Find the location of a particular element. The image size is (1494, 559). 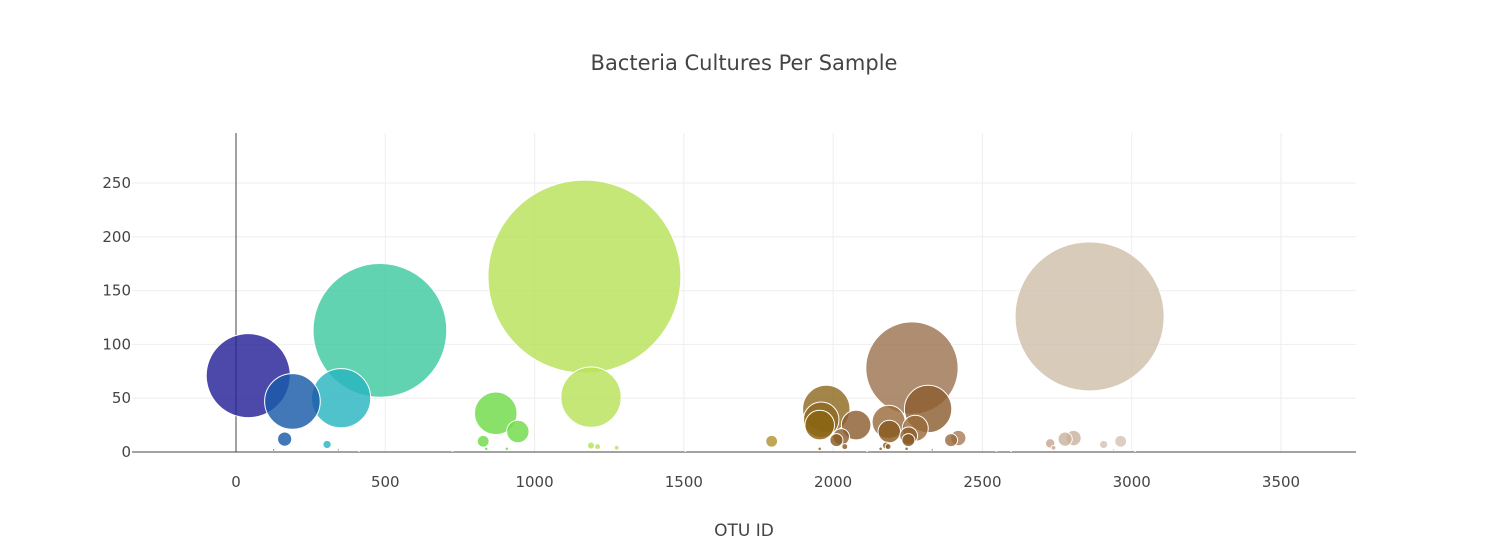

y-tick-label: 0 is located at coordinates (126, 452).